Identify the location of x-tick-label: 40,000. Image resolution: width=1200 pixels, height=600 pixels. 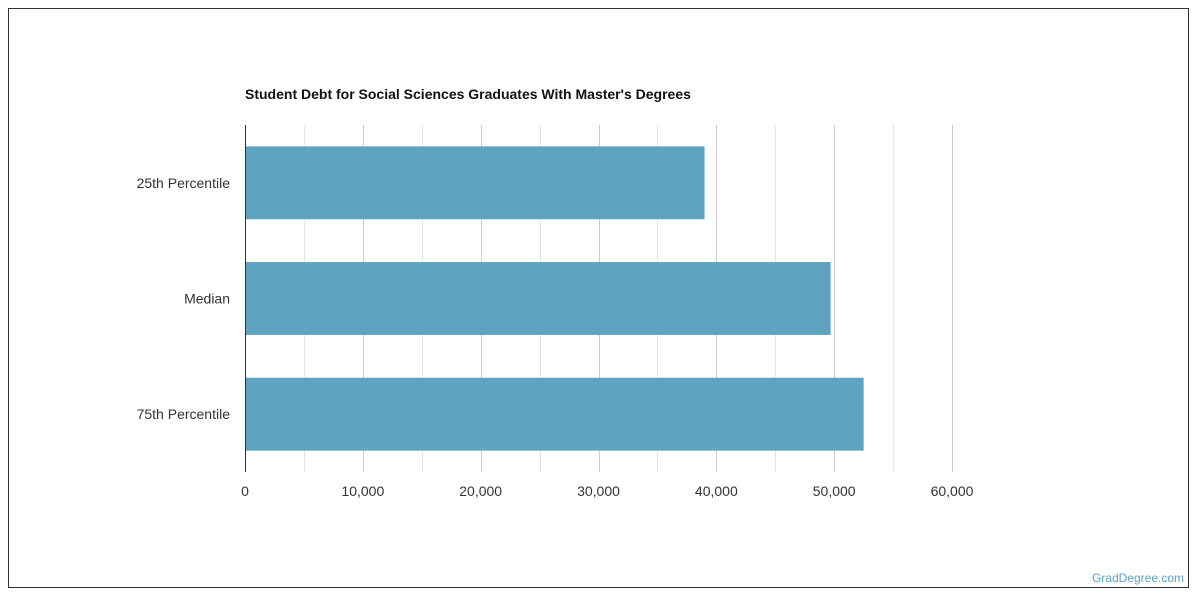
(716, 491).